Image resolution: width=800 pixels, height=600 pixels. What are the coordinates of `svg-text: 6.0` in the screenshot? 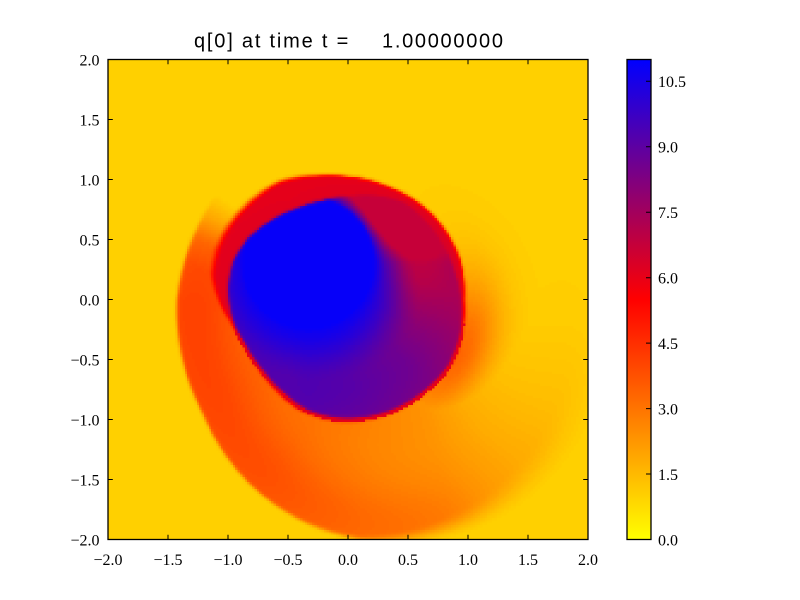 It's located at (668, 279).